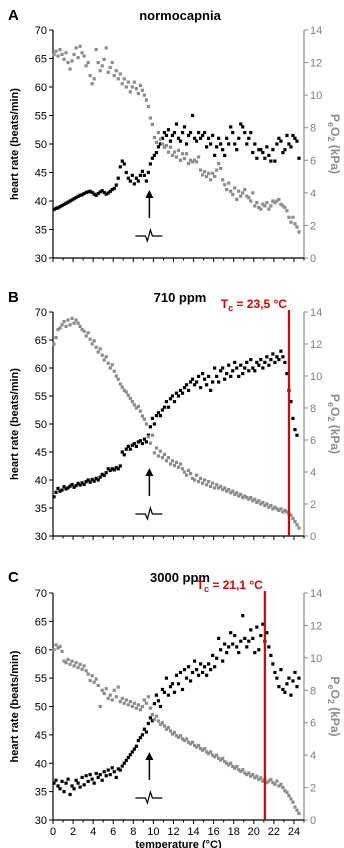 The height and width of the screenshot is (848, 344). Describe the element at coordinates (13, 577) in the screenshot. I see `panel-letter: C` at that location.